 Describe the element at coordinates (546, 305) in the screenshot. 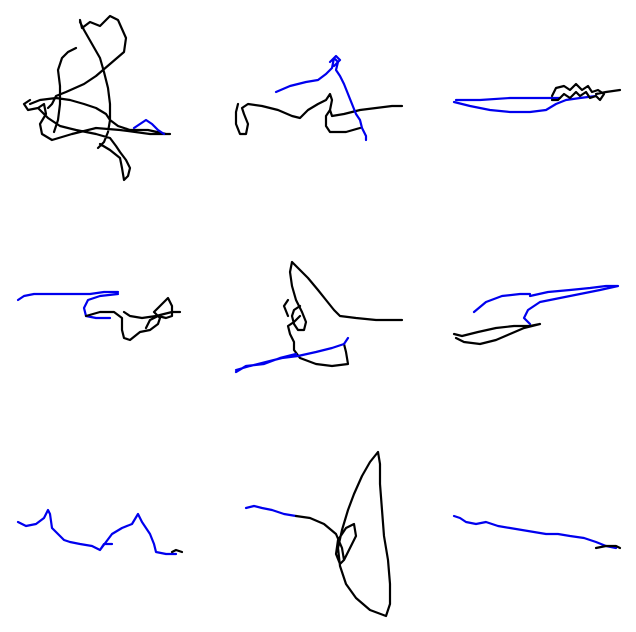

I see `sketch-6-blue-stroke` at that location.